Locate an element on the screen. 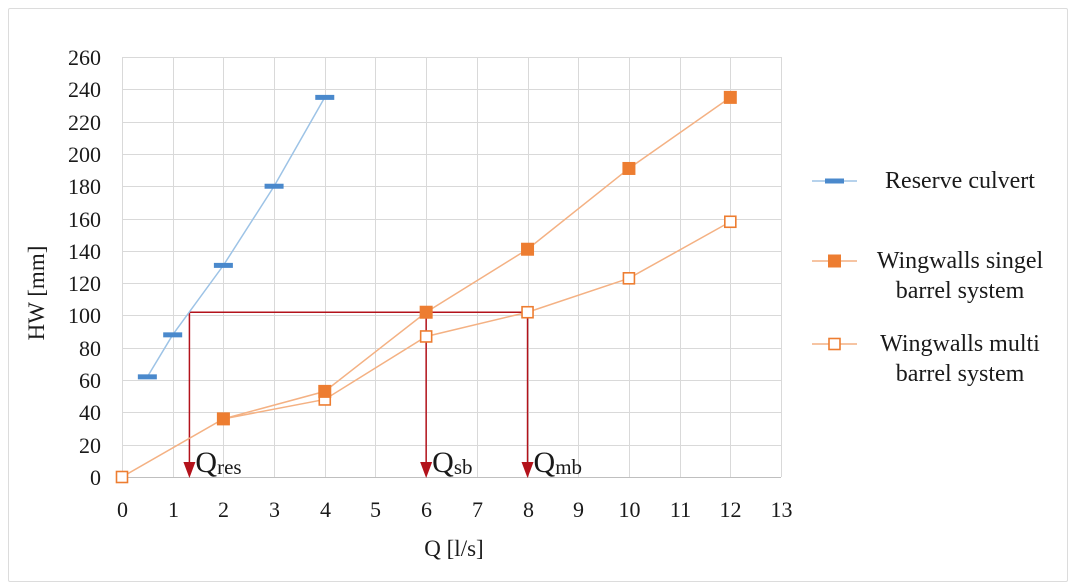 This screenshot has height=588, width=1078. y-tick-label: 240 is located at coordinates (84, 89).